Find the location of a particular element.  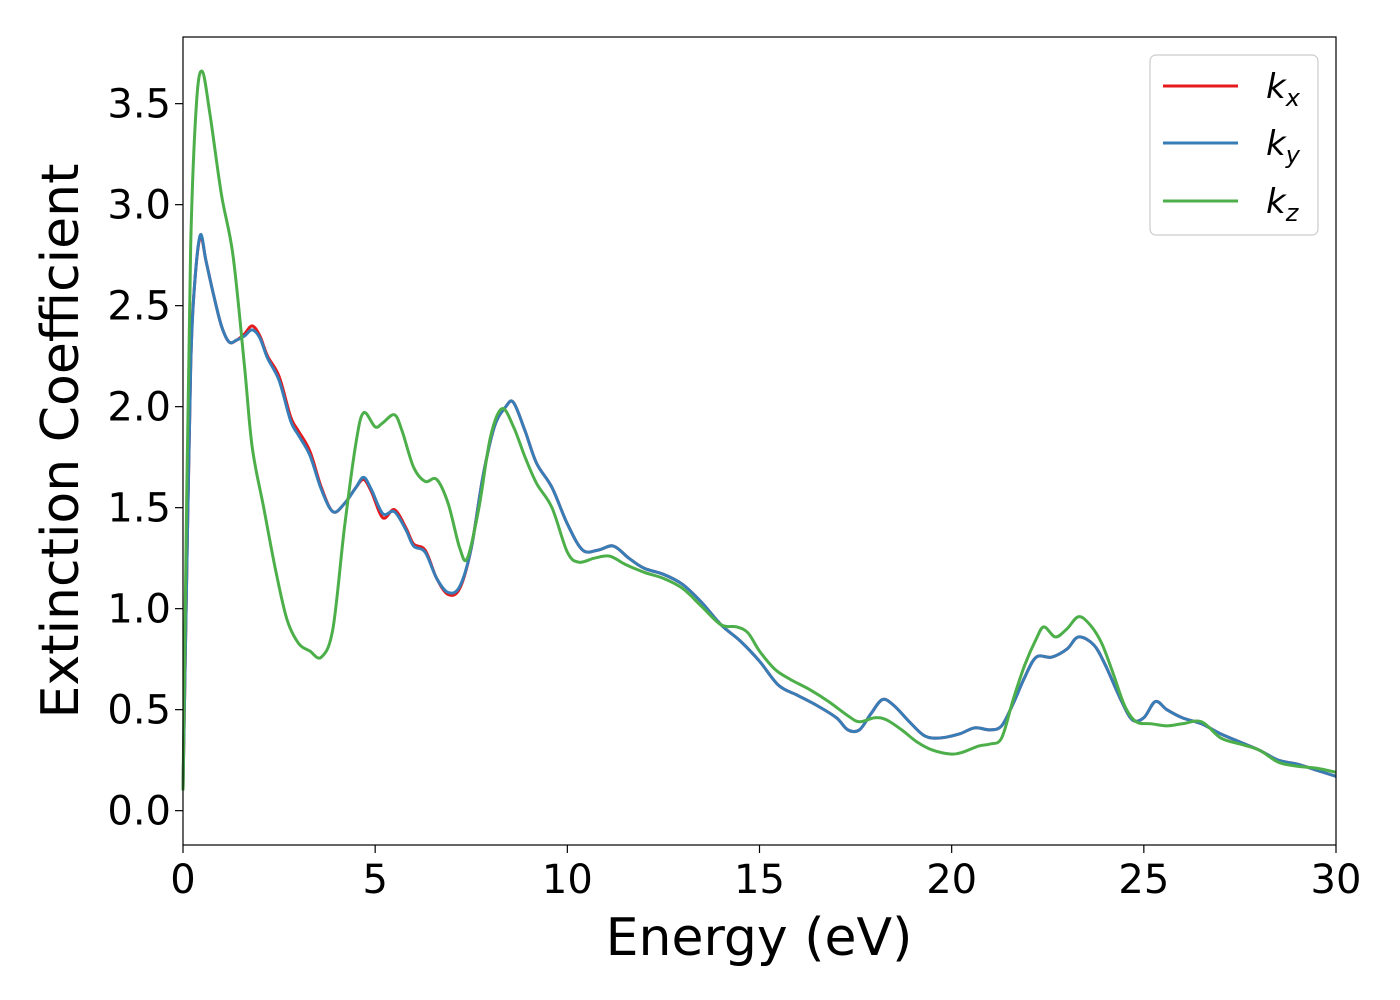

legend: kx ky kz is located at coordinates (1234, 145).